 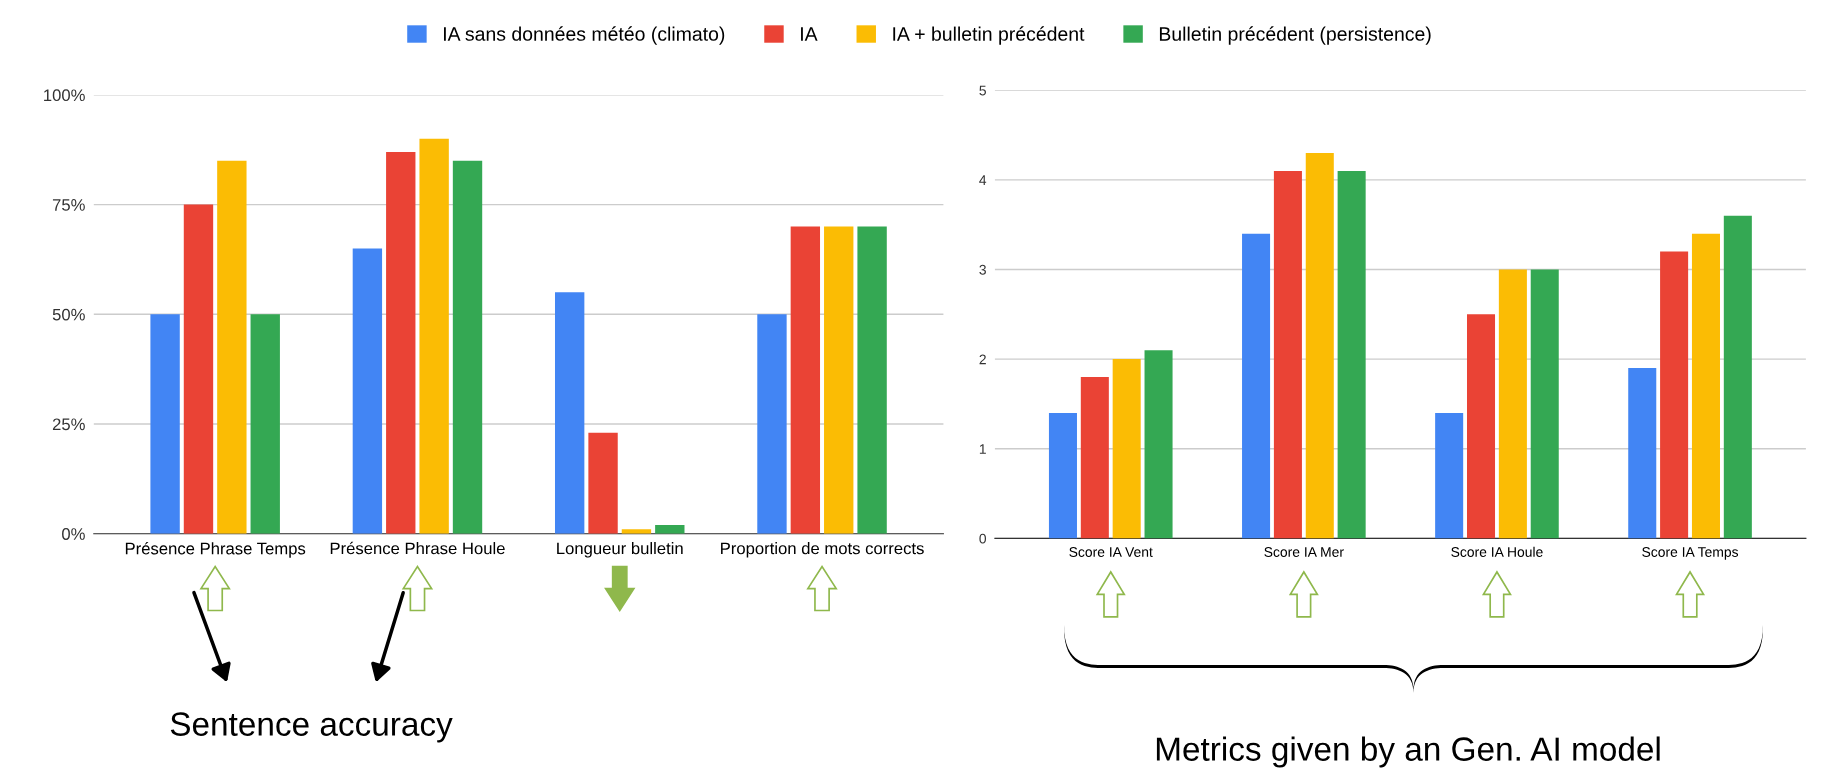 What do you see at coordinates (989, 35) in the screenshot?
I see `legend-label: IA + bulletin précédent` at bounding box center [989, 35].